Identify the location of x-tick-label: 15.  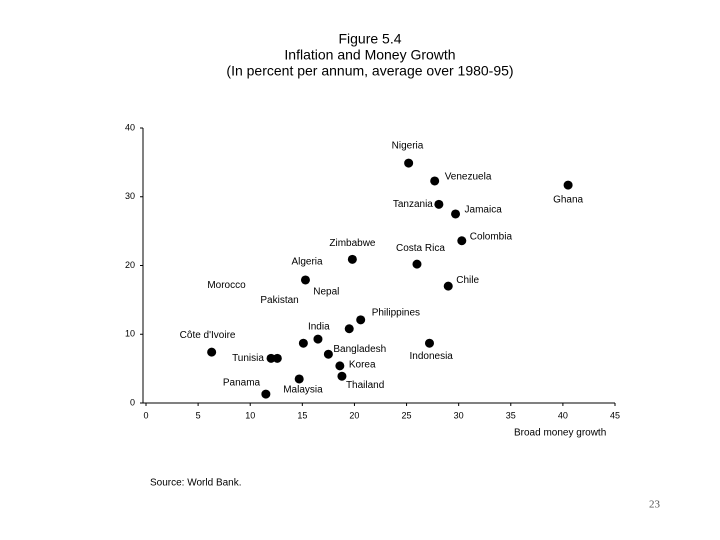
(302, 415).